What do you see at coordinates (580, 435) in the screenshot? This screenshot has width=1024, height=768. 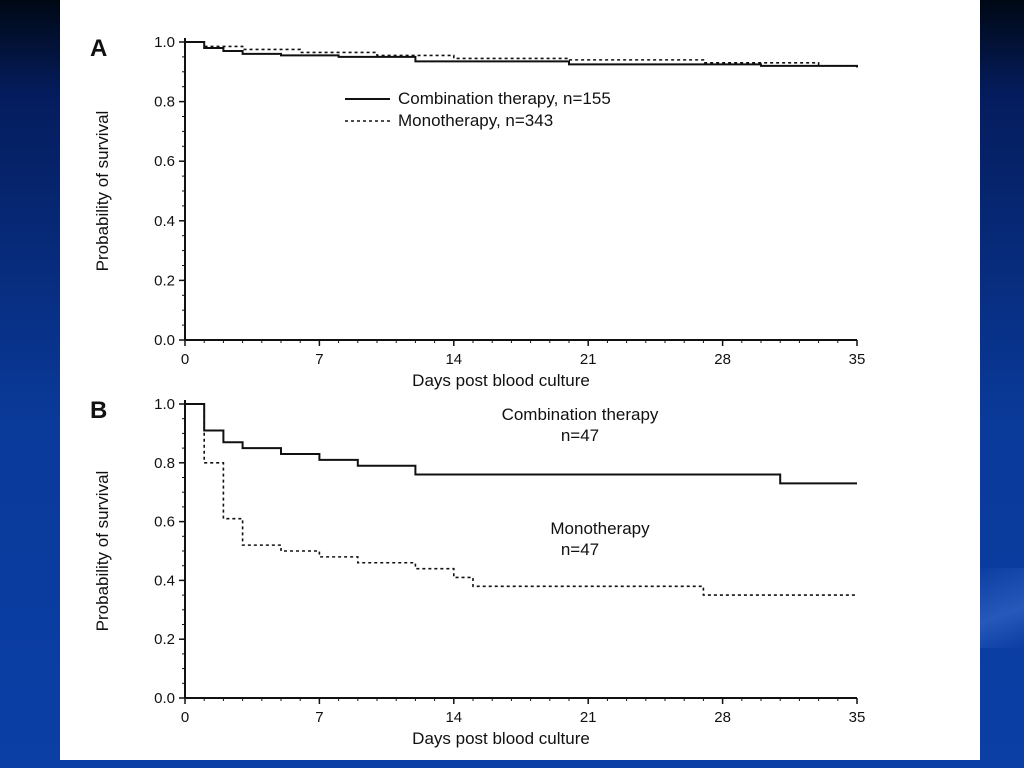 I see `panel-b-annotation-combination: n=47` at bounding box center [580, 435].